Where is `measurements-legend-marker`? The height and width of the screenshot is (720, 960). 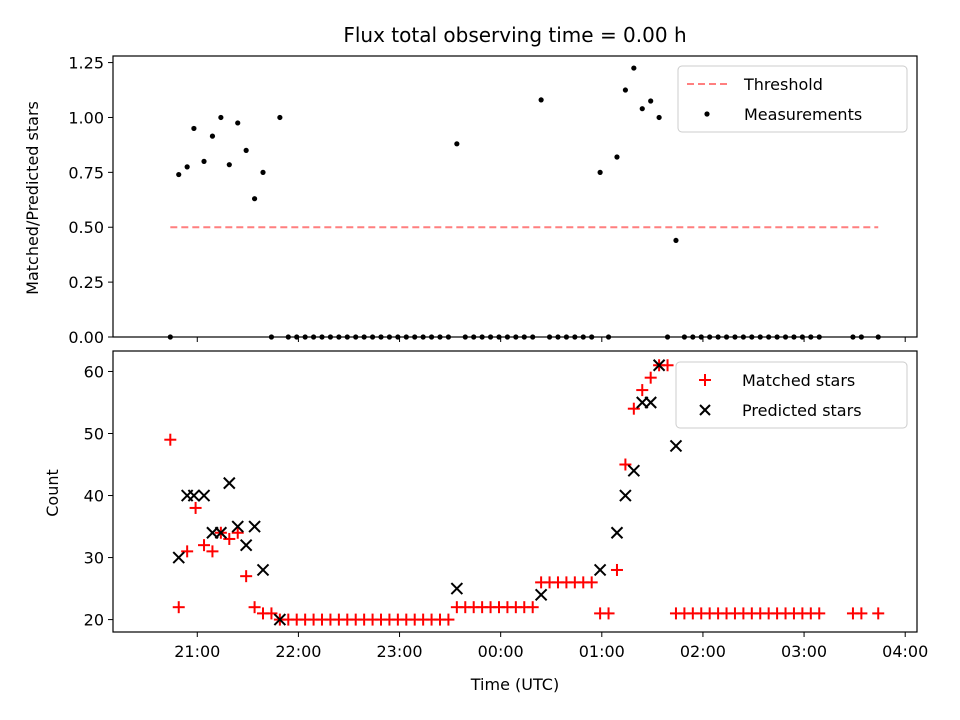 measurements-legend-marker is located at coordinates (707, 114).